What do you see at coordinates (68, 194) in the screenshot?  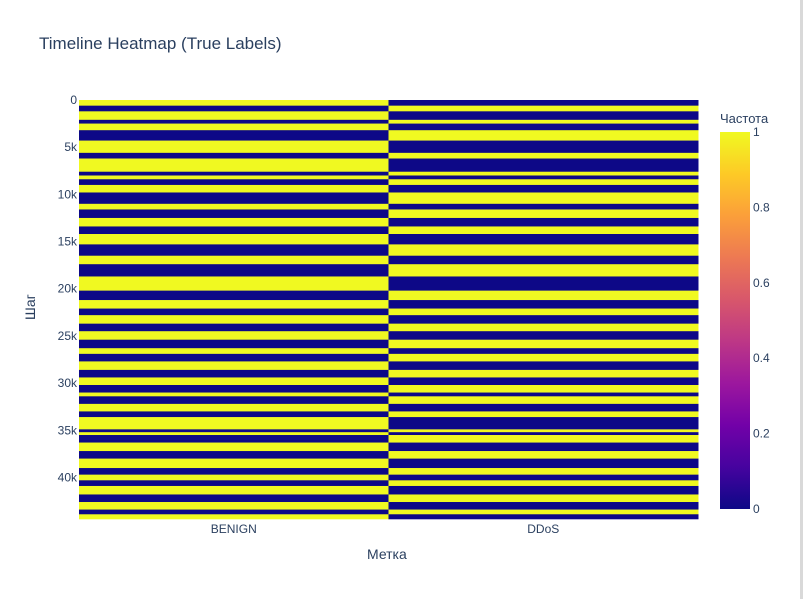 I see `y-tick-label: 10k` at bounding box center [68, 194].